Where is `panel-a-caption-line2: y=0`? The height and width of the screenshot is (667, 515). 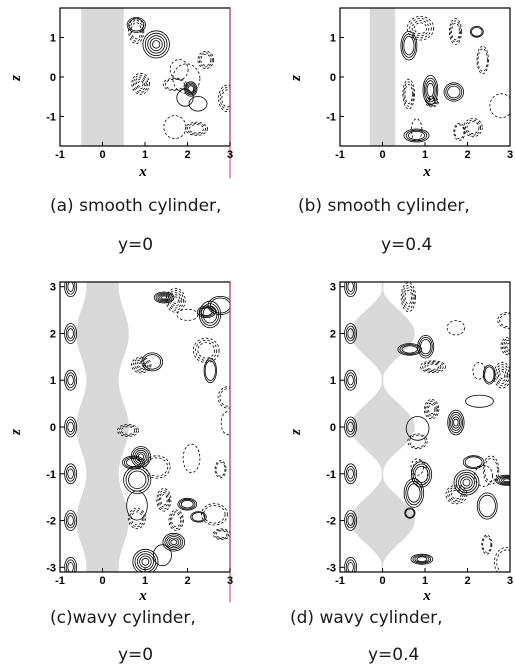 panel-a-caption-line2: y=0 is located at coordinates (136, 245).